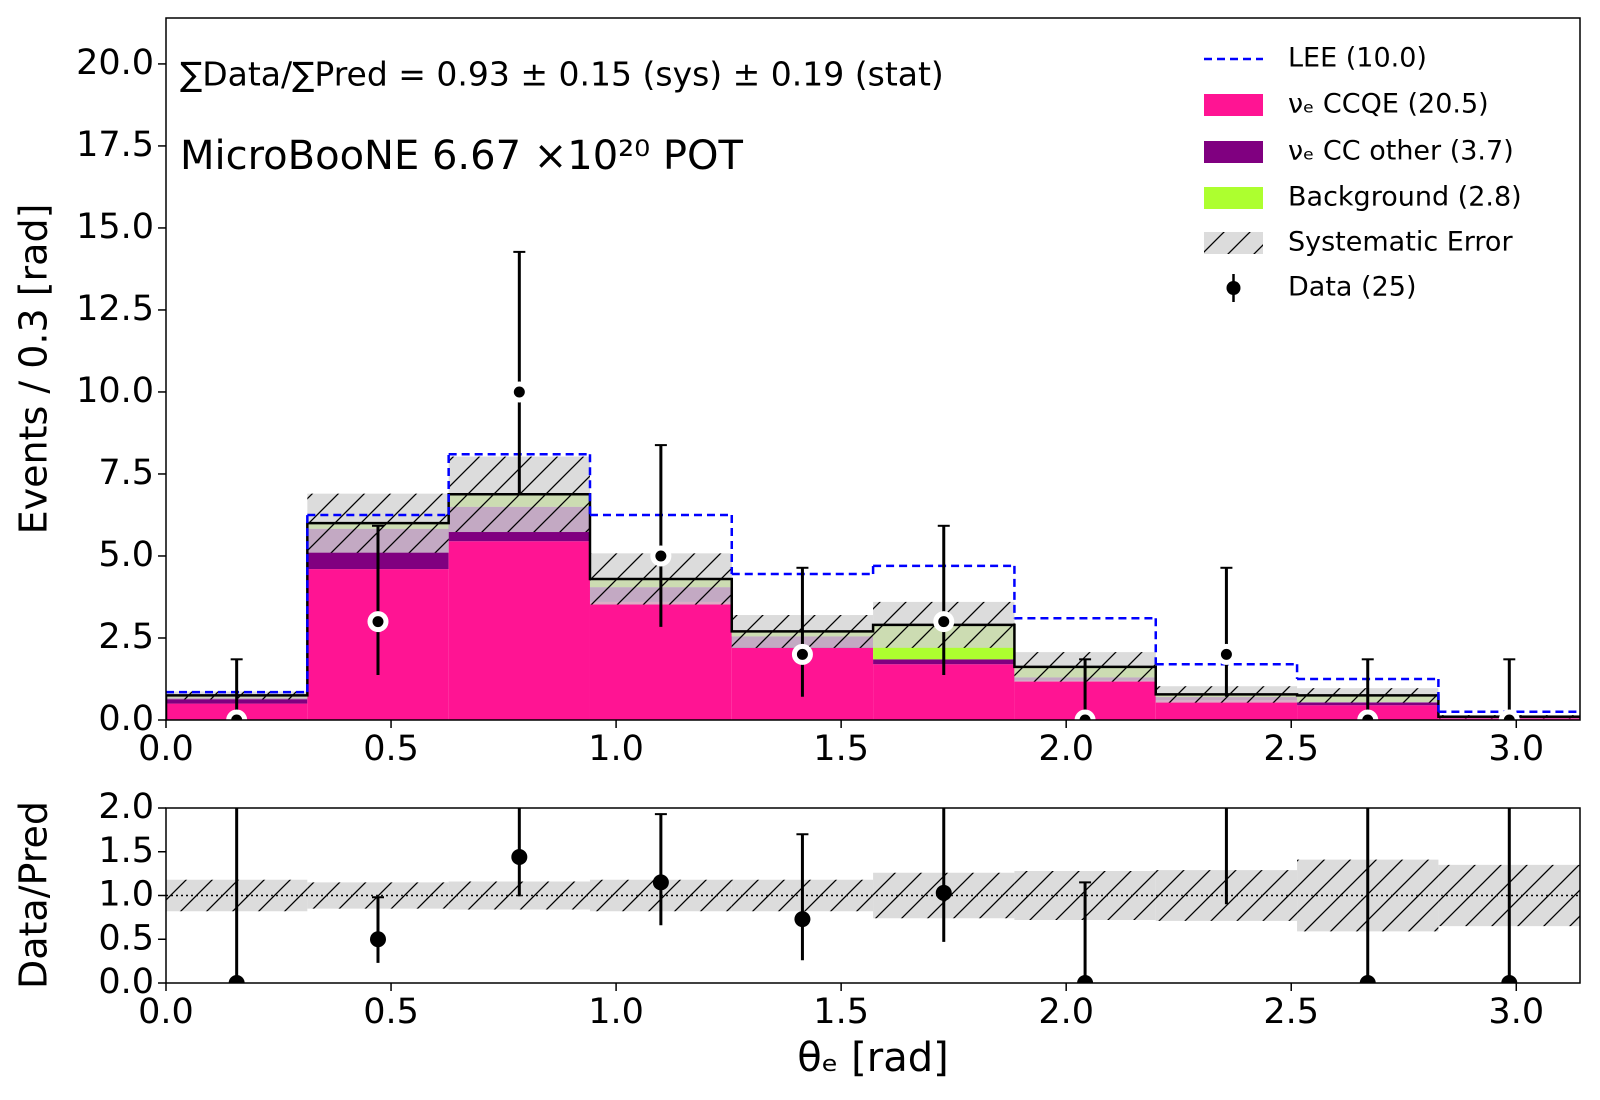  I want to click on legend-label: Data (25), so click(1352, 287).